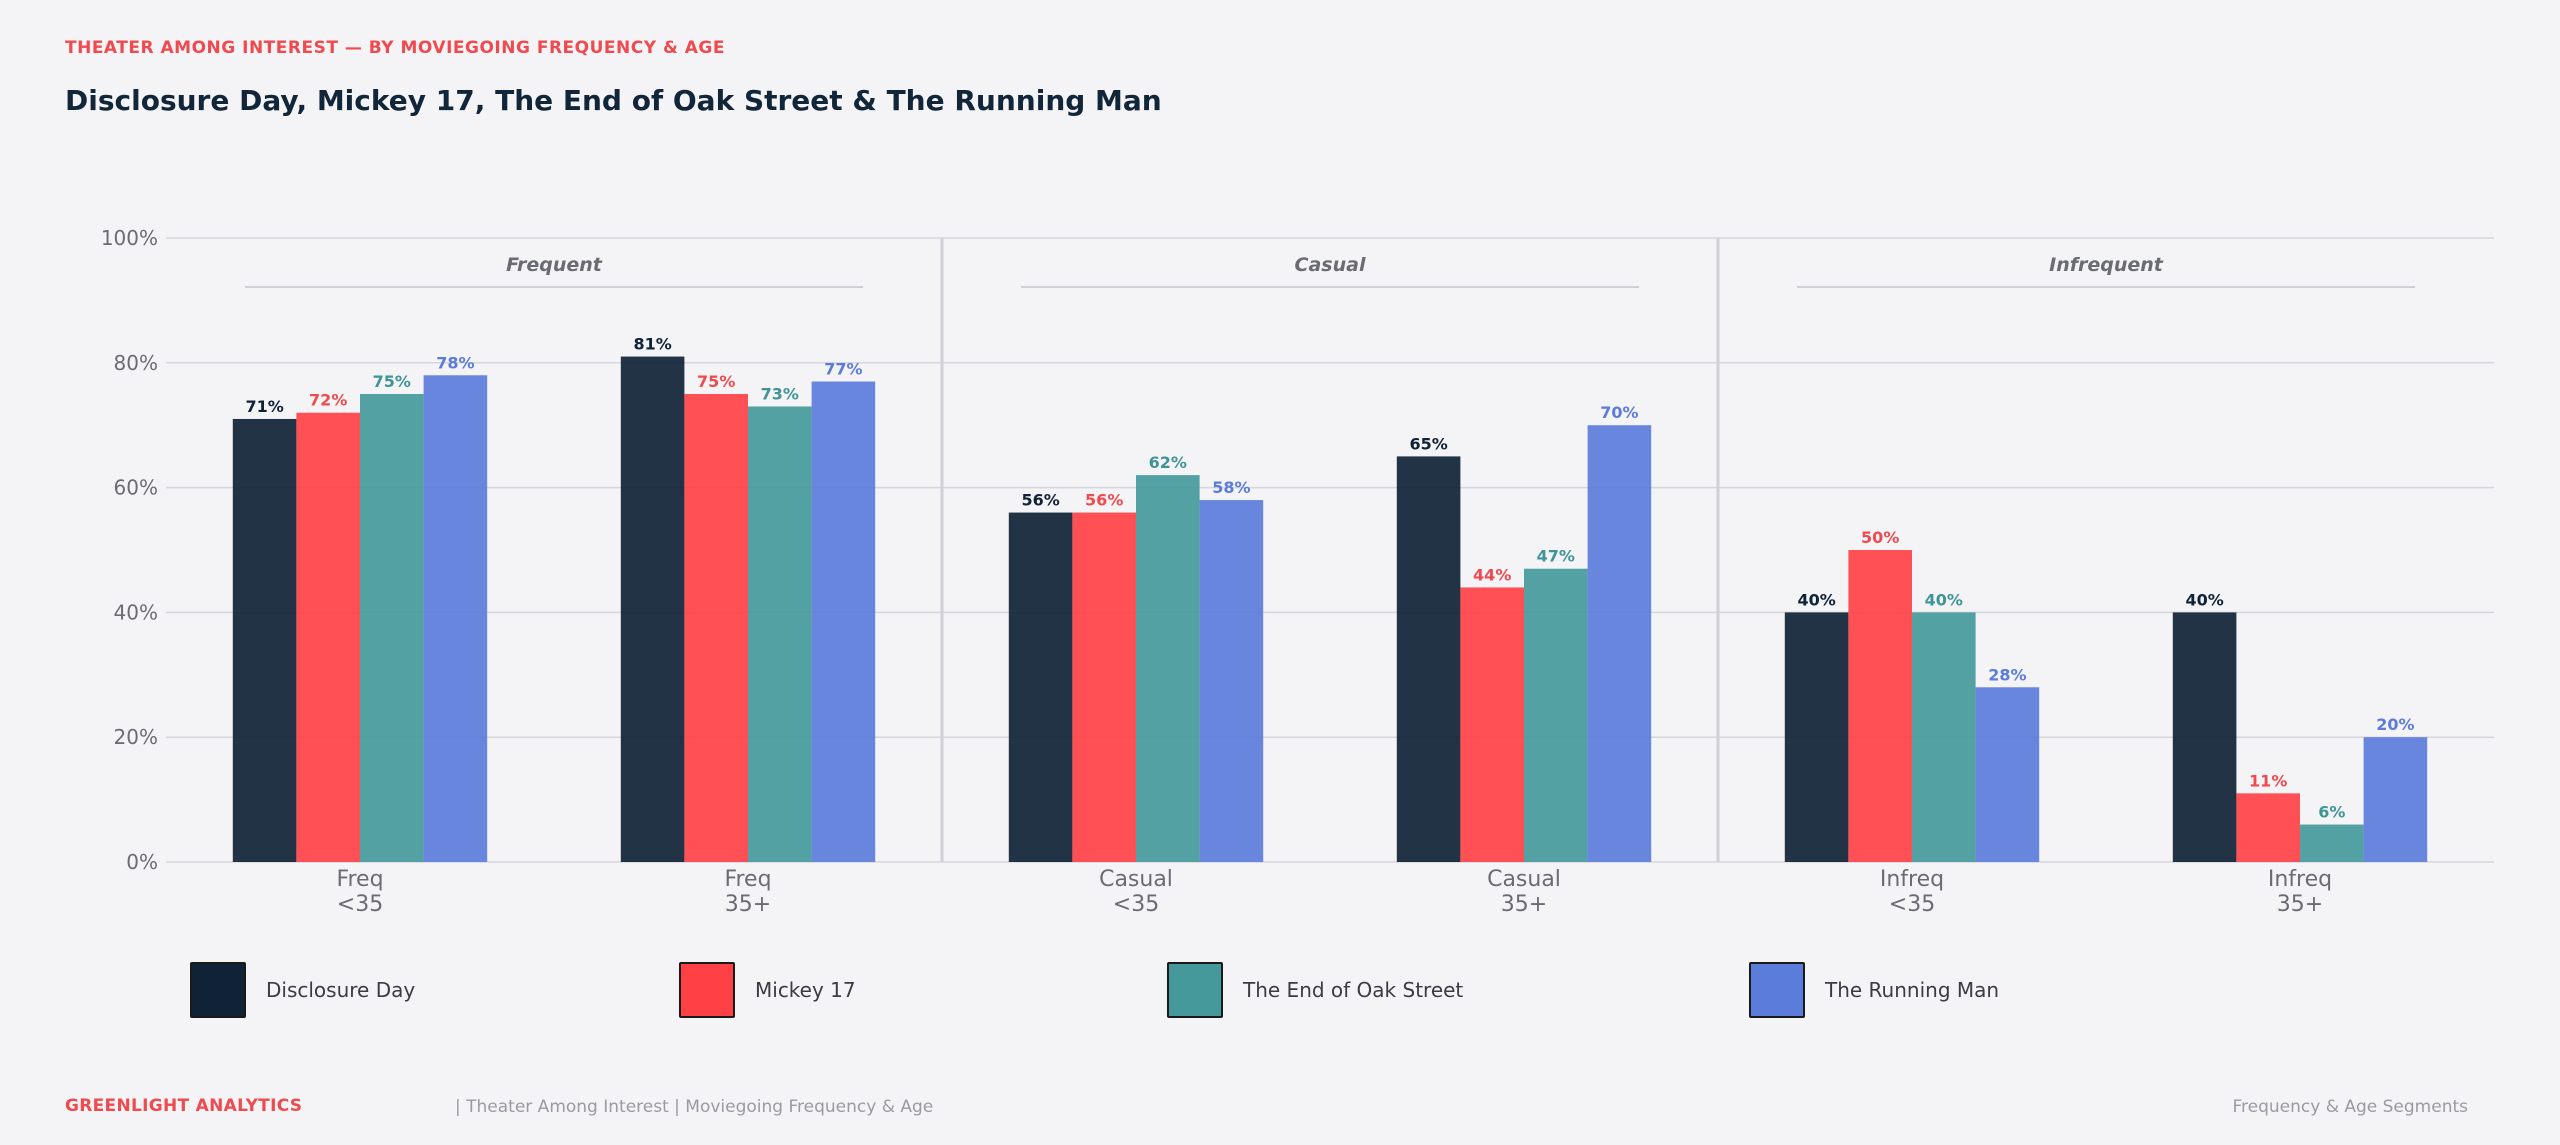 The width and height of the screenshot is (2560, 1145). I want to click on bar-value-label: 72%, so click(328, 400).